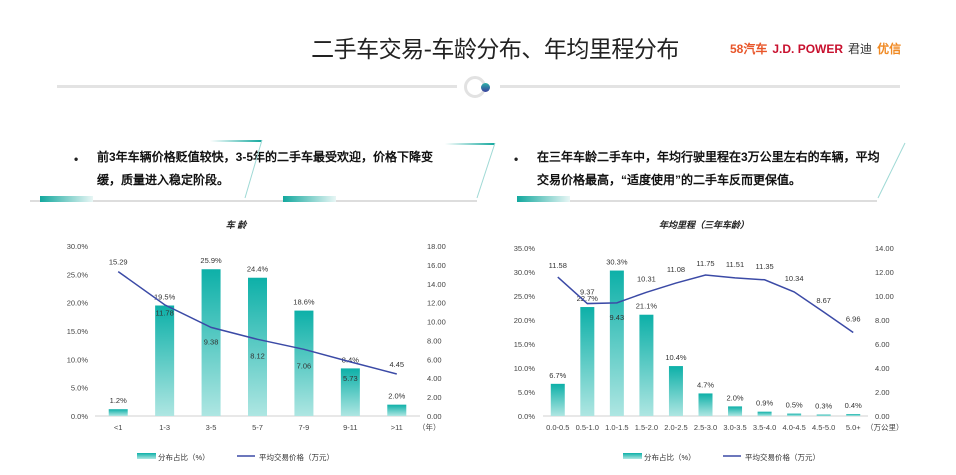 The width and height of the screenshot is (956, 475). Describe the element at coordinates (525, 248) in the screenshot. I see `left-axis-tick: 35.0%` at that location.